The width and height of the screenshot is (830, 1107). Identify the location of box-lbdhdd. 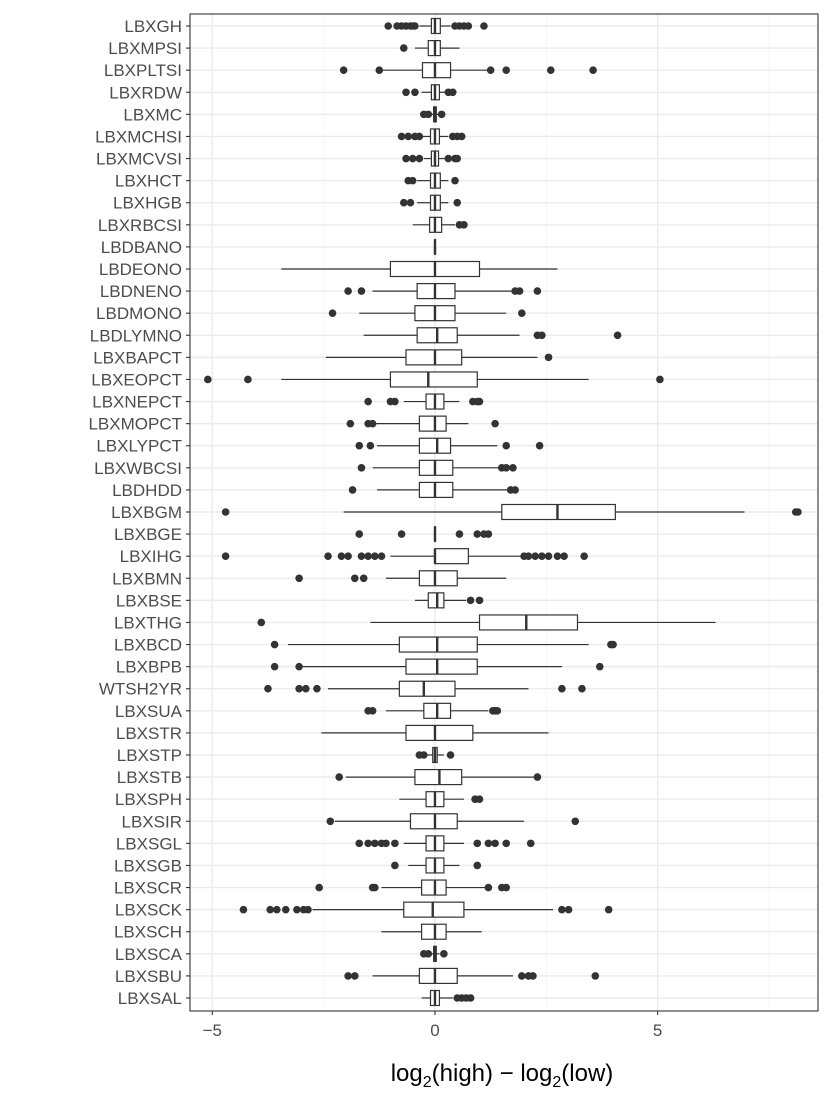
(433, 490).